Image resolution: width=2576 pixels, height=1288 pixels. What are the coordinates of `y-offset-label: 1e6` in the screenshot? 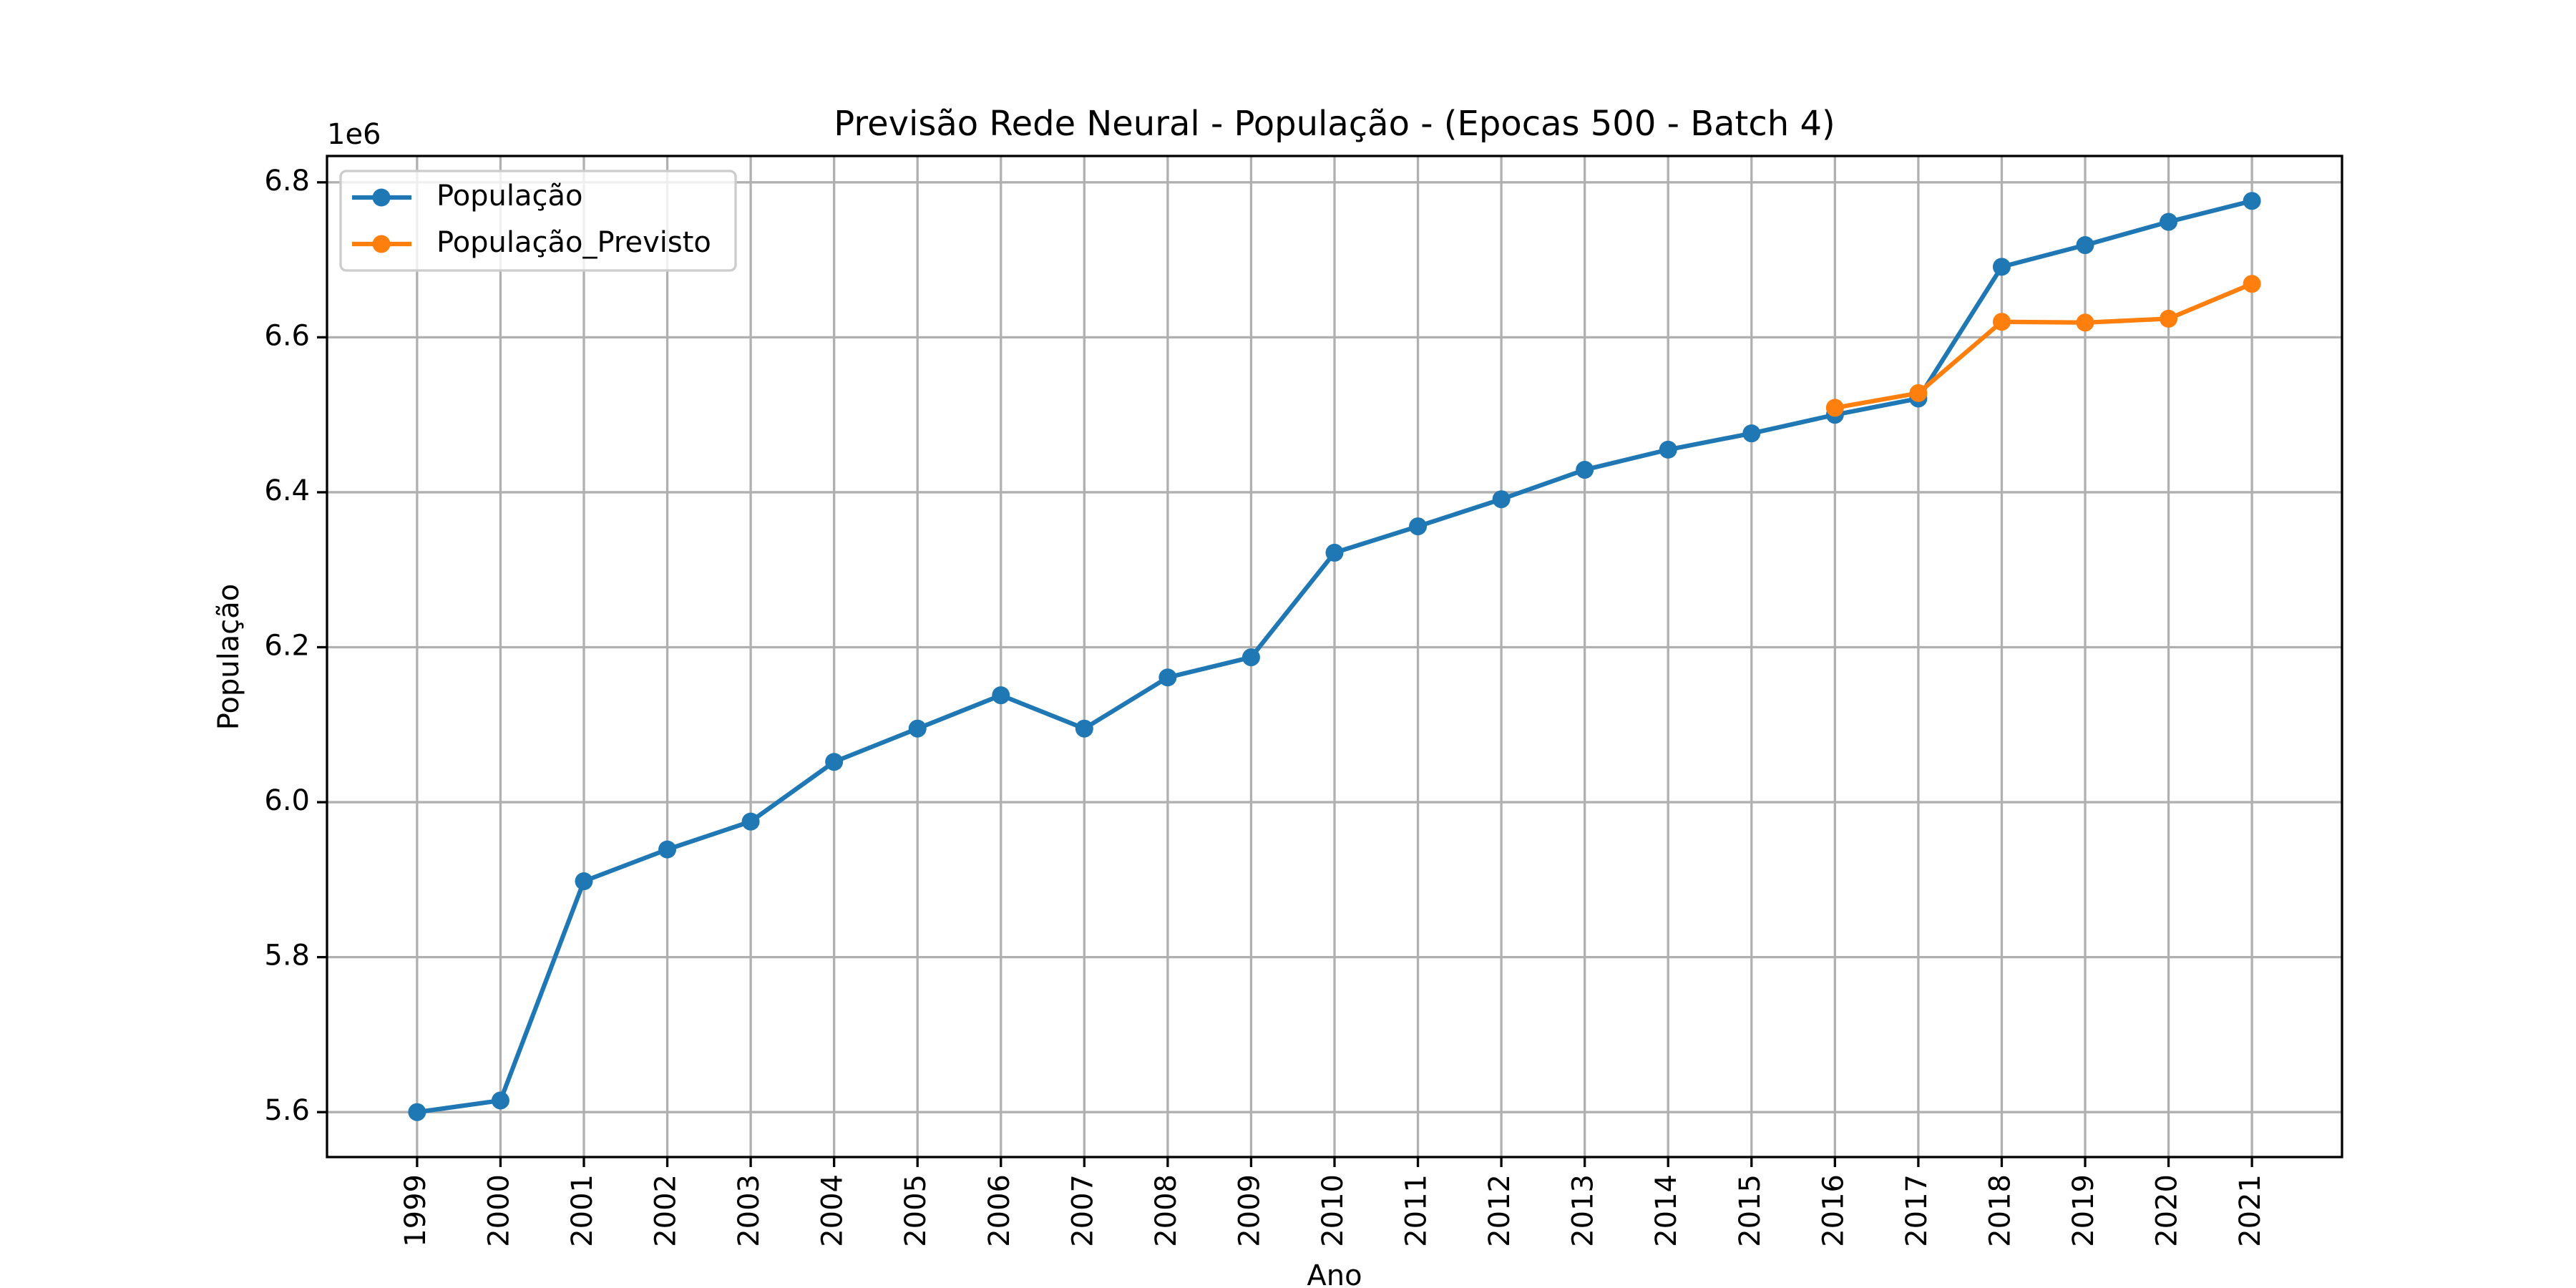 It's located at (354, 134).